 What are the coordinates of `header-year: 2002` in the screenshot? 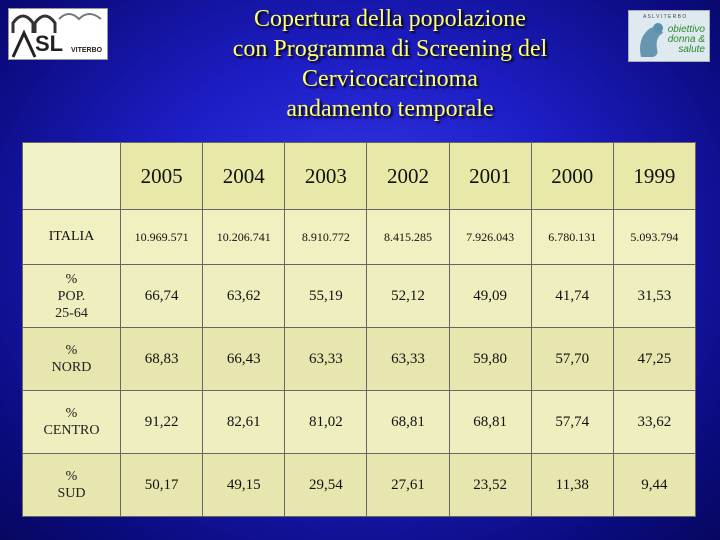 It's located at (408, 176).